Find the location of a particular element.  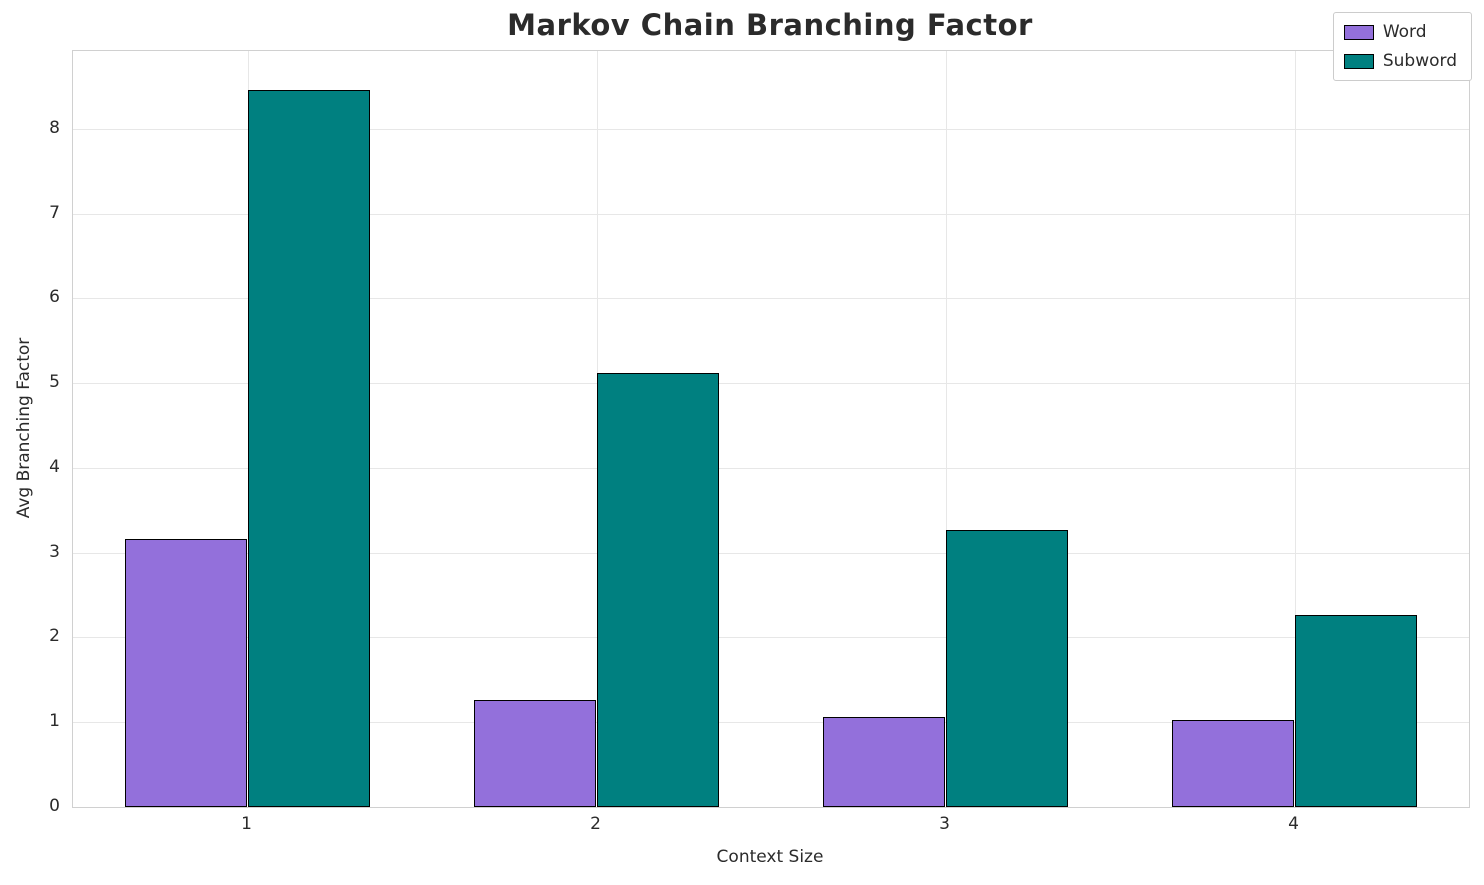

x-tick-label: 4 is located at coordinates (1293, 824).